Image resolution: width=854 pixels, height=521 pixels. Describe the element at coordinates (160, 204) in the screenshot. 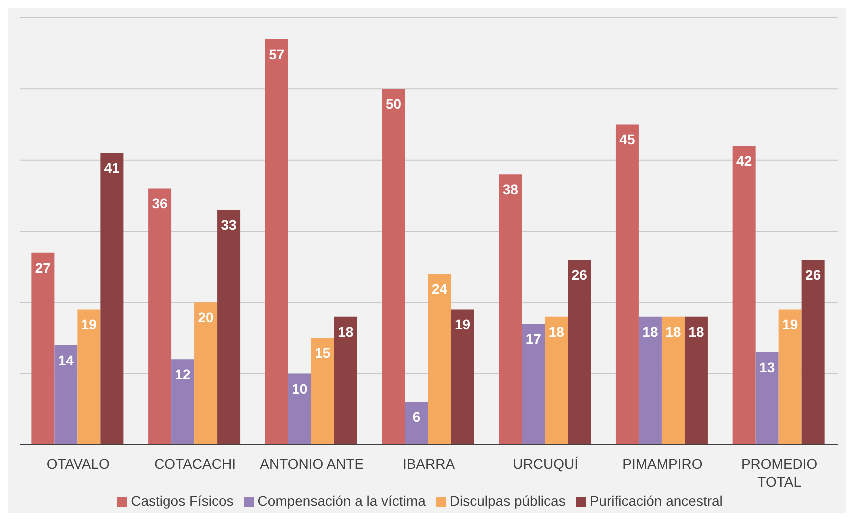

I see `data-label: 36` at that location.